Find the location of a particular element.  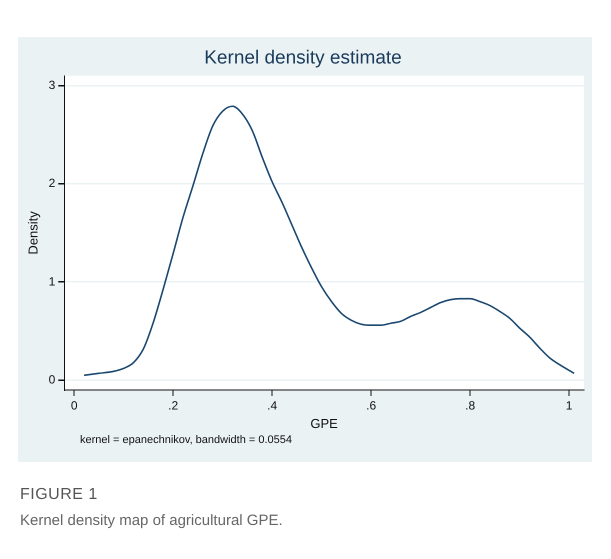

y-tick-label: 2 is located at coordinates (52, 183).